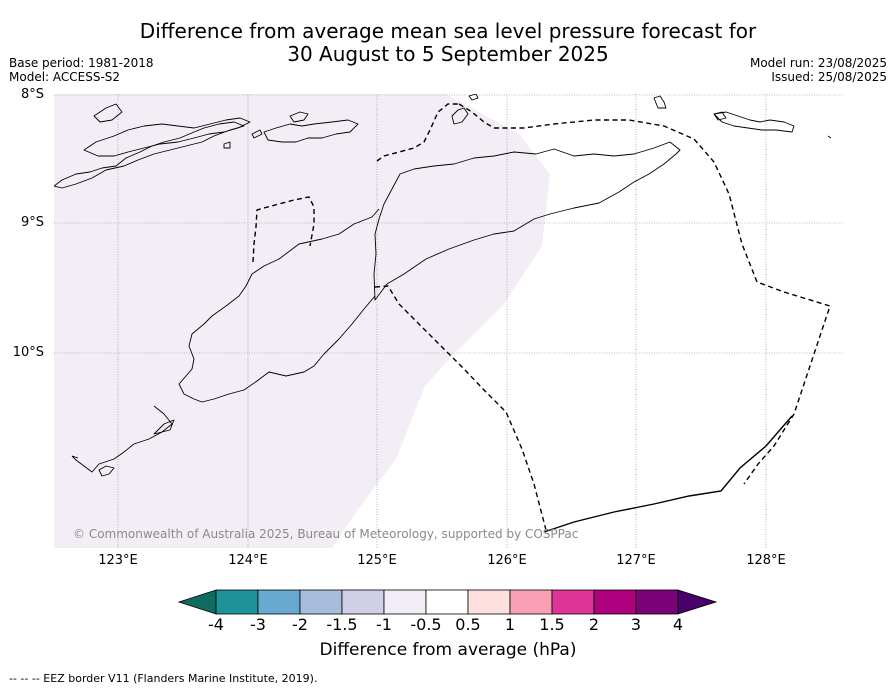 The width and height of the screenshot is (896, 690). What do you see at coordinates (384, 624) in the screenshot?
I see `colorbar-tick-label: -1` at bounding box center [384, 624].